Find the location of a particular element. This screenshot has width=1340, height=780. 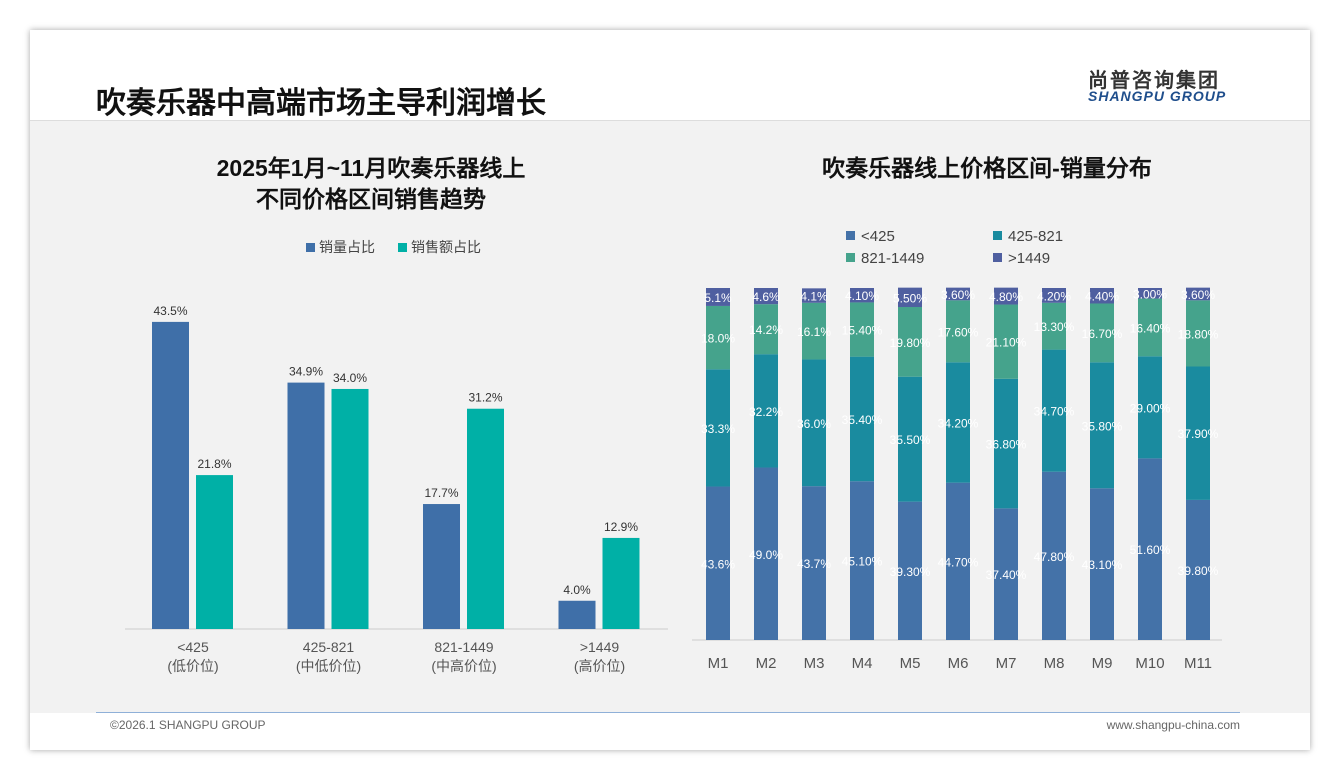

data-label: 19.80% is located at coordinates (910, 343).